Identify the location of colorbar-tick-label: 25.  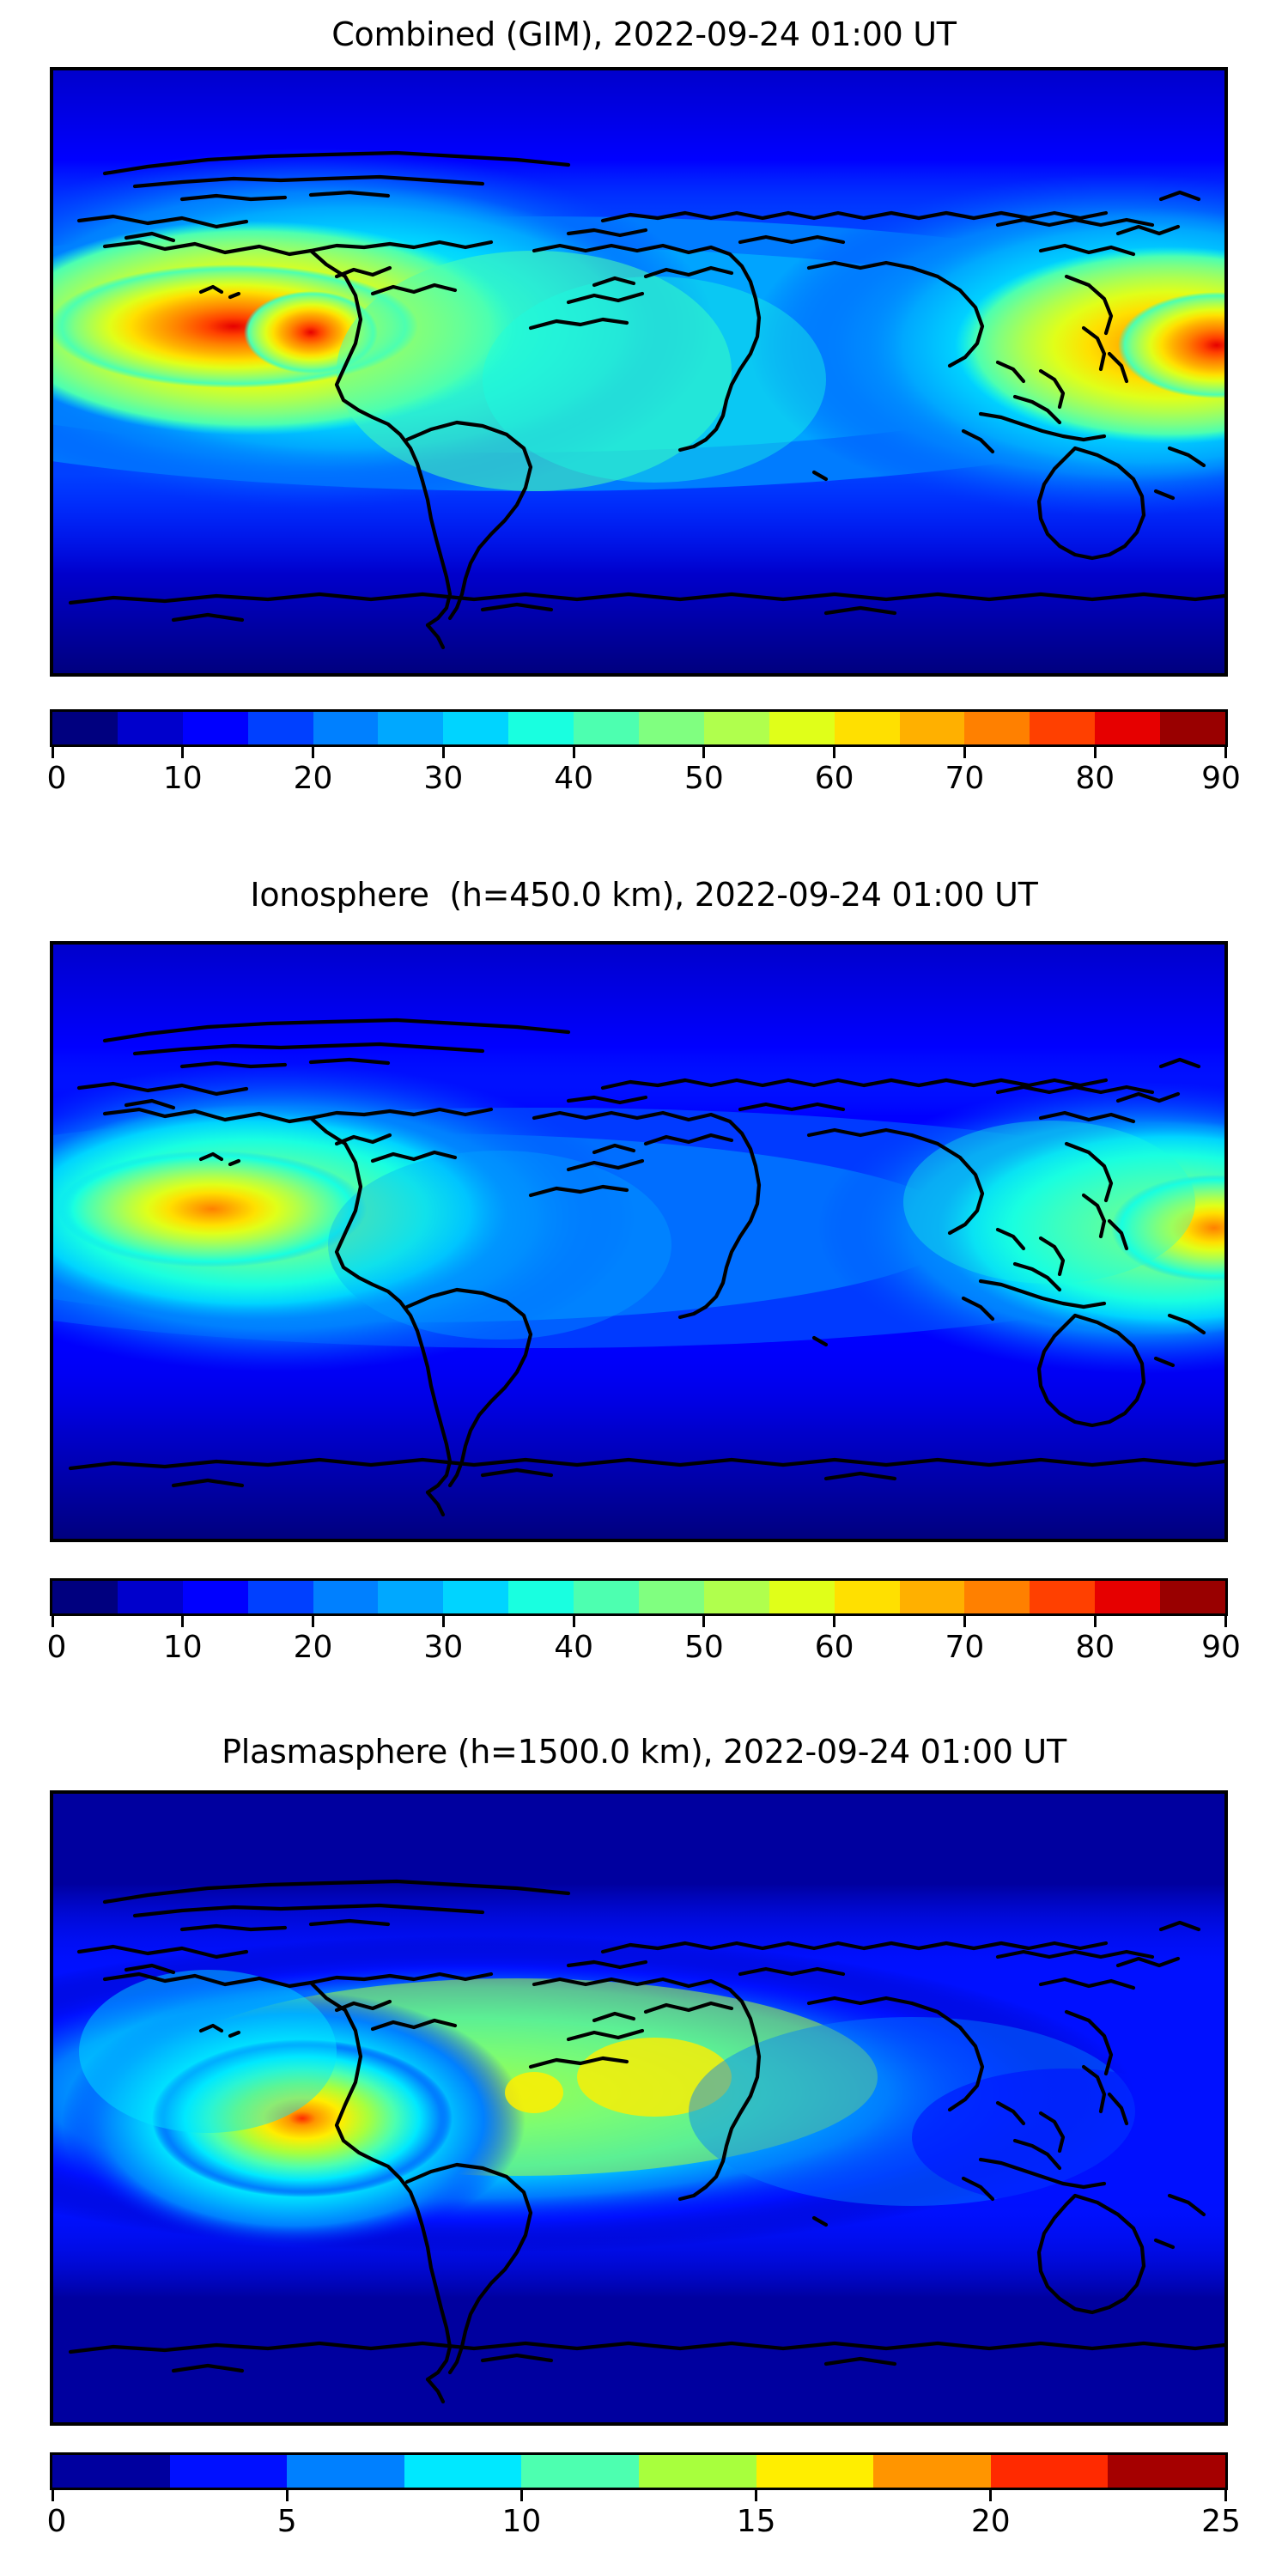
(1221, 2522).